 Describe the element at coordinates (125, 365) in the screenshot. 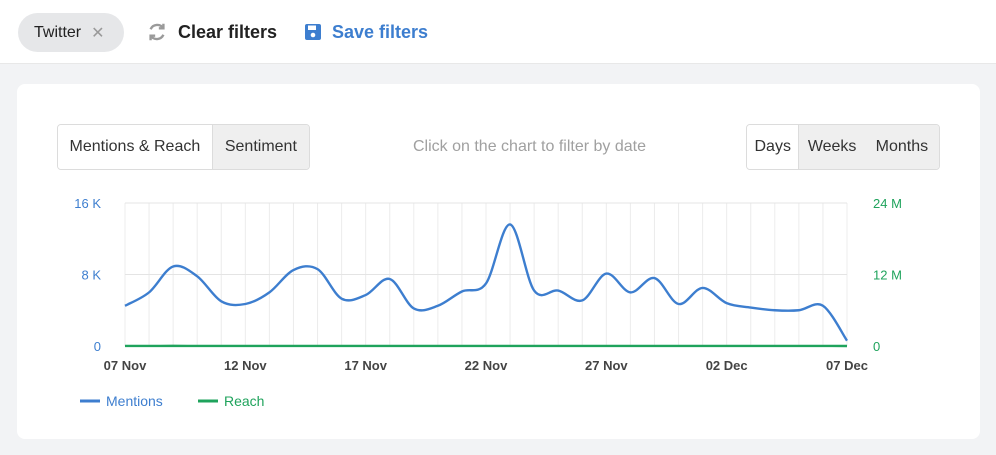

I see `x-tick-label: 07 Nov` at that location.